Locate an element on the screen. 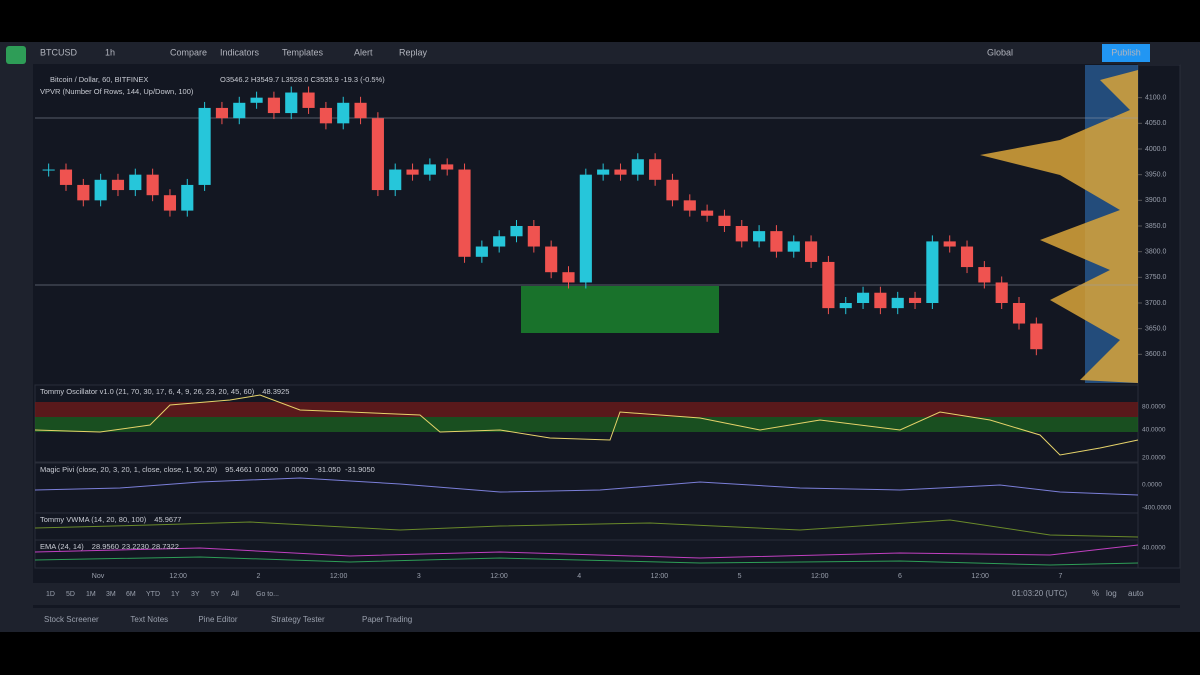 The width and height of the screenshot is (1200, 675). publish-button is located at coordinates (1126, 53).